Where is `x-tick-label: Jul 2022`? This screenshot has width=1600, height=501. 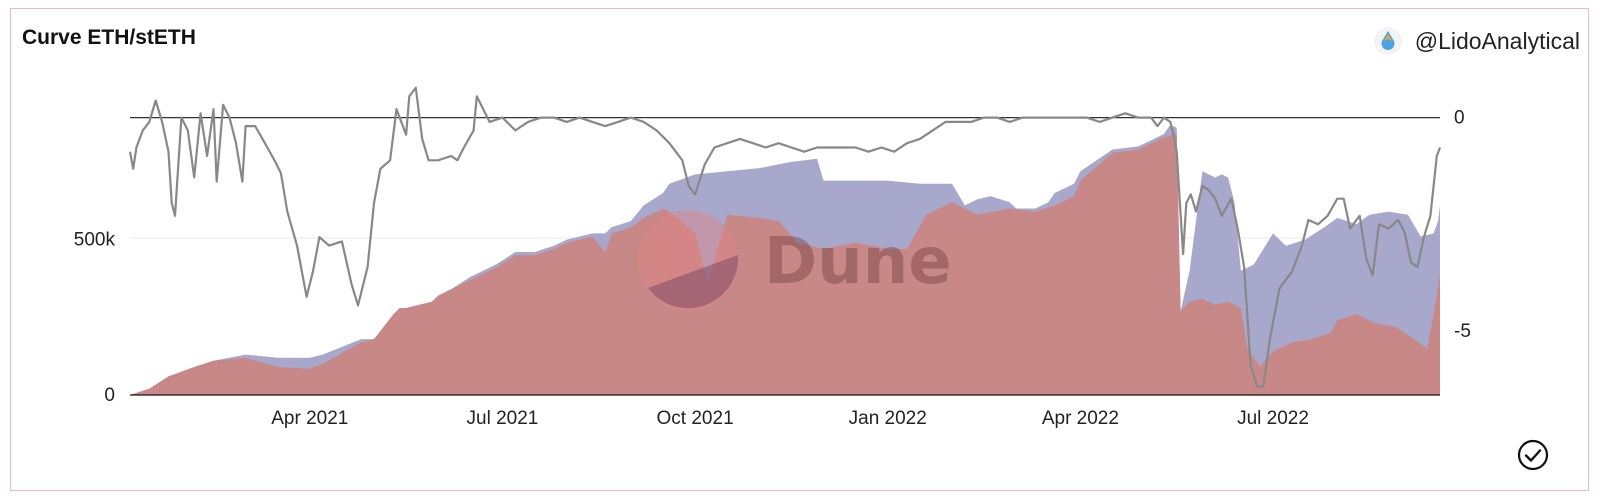 x-tick-label: Jul 2022 is located at coordinates (1273, 418).